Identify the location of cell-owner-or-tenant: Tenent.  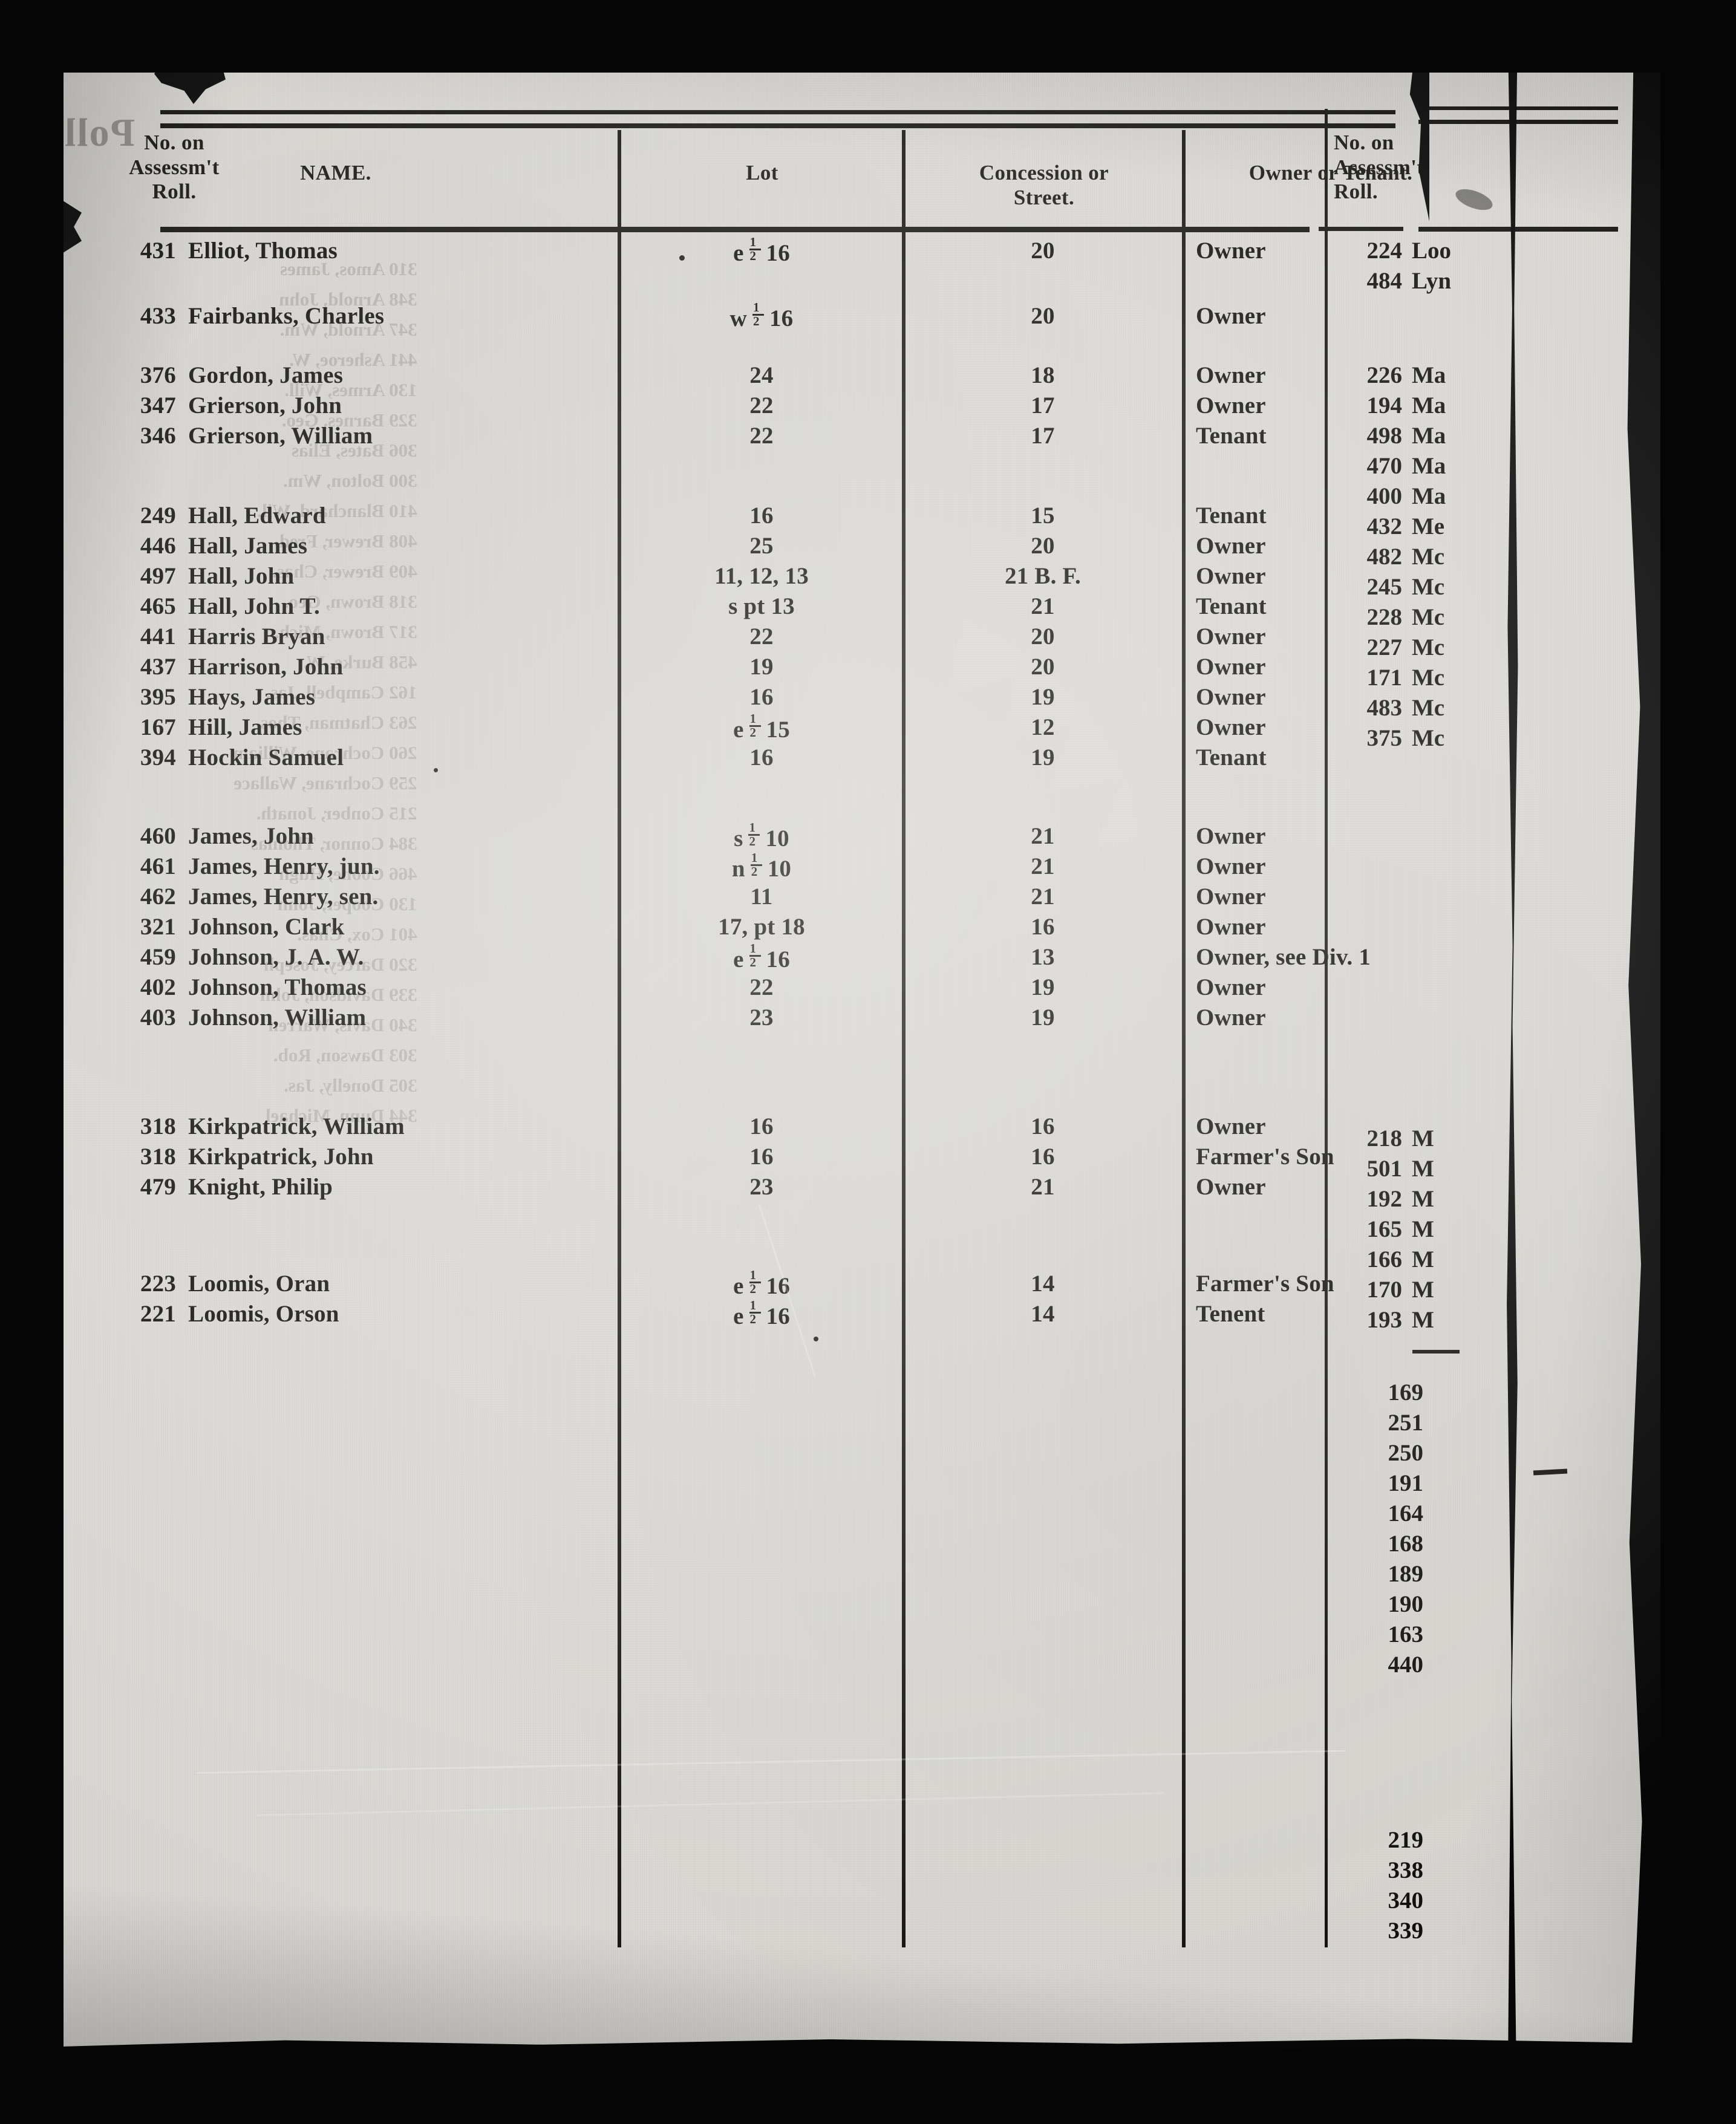
(1230, 1314).